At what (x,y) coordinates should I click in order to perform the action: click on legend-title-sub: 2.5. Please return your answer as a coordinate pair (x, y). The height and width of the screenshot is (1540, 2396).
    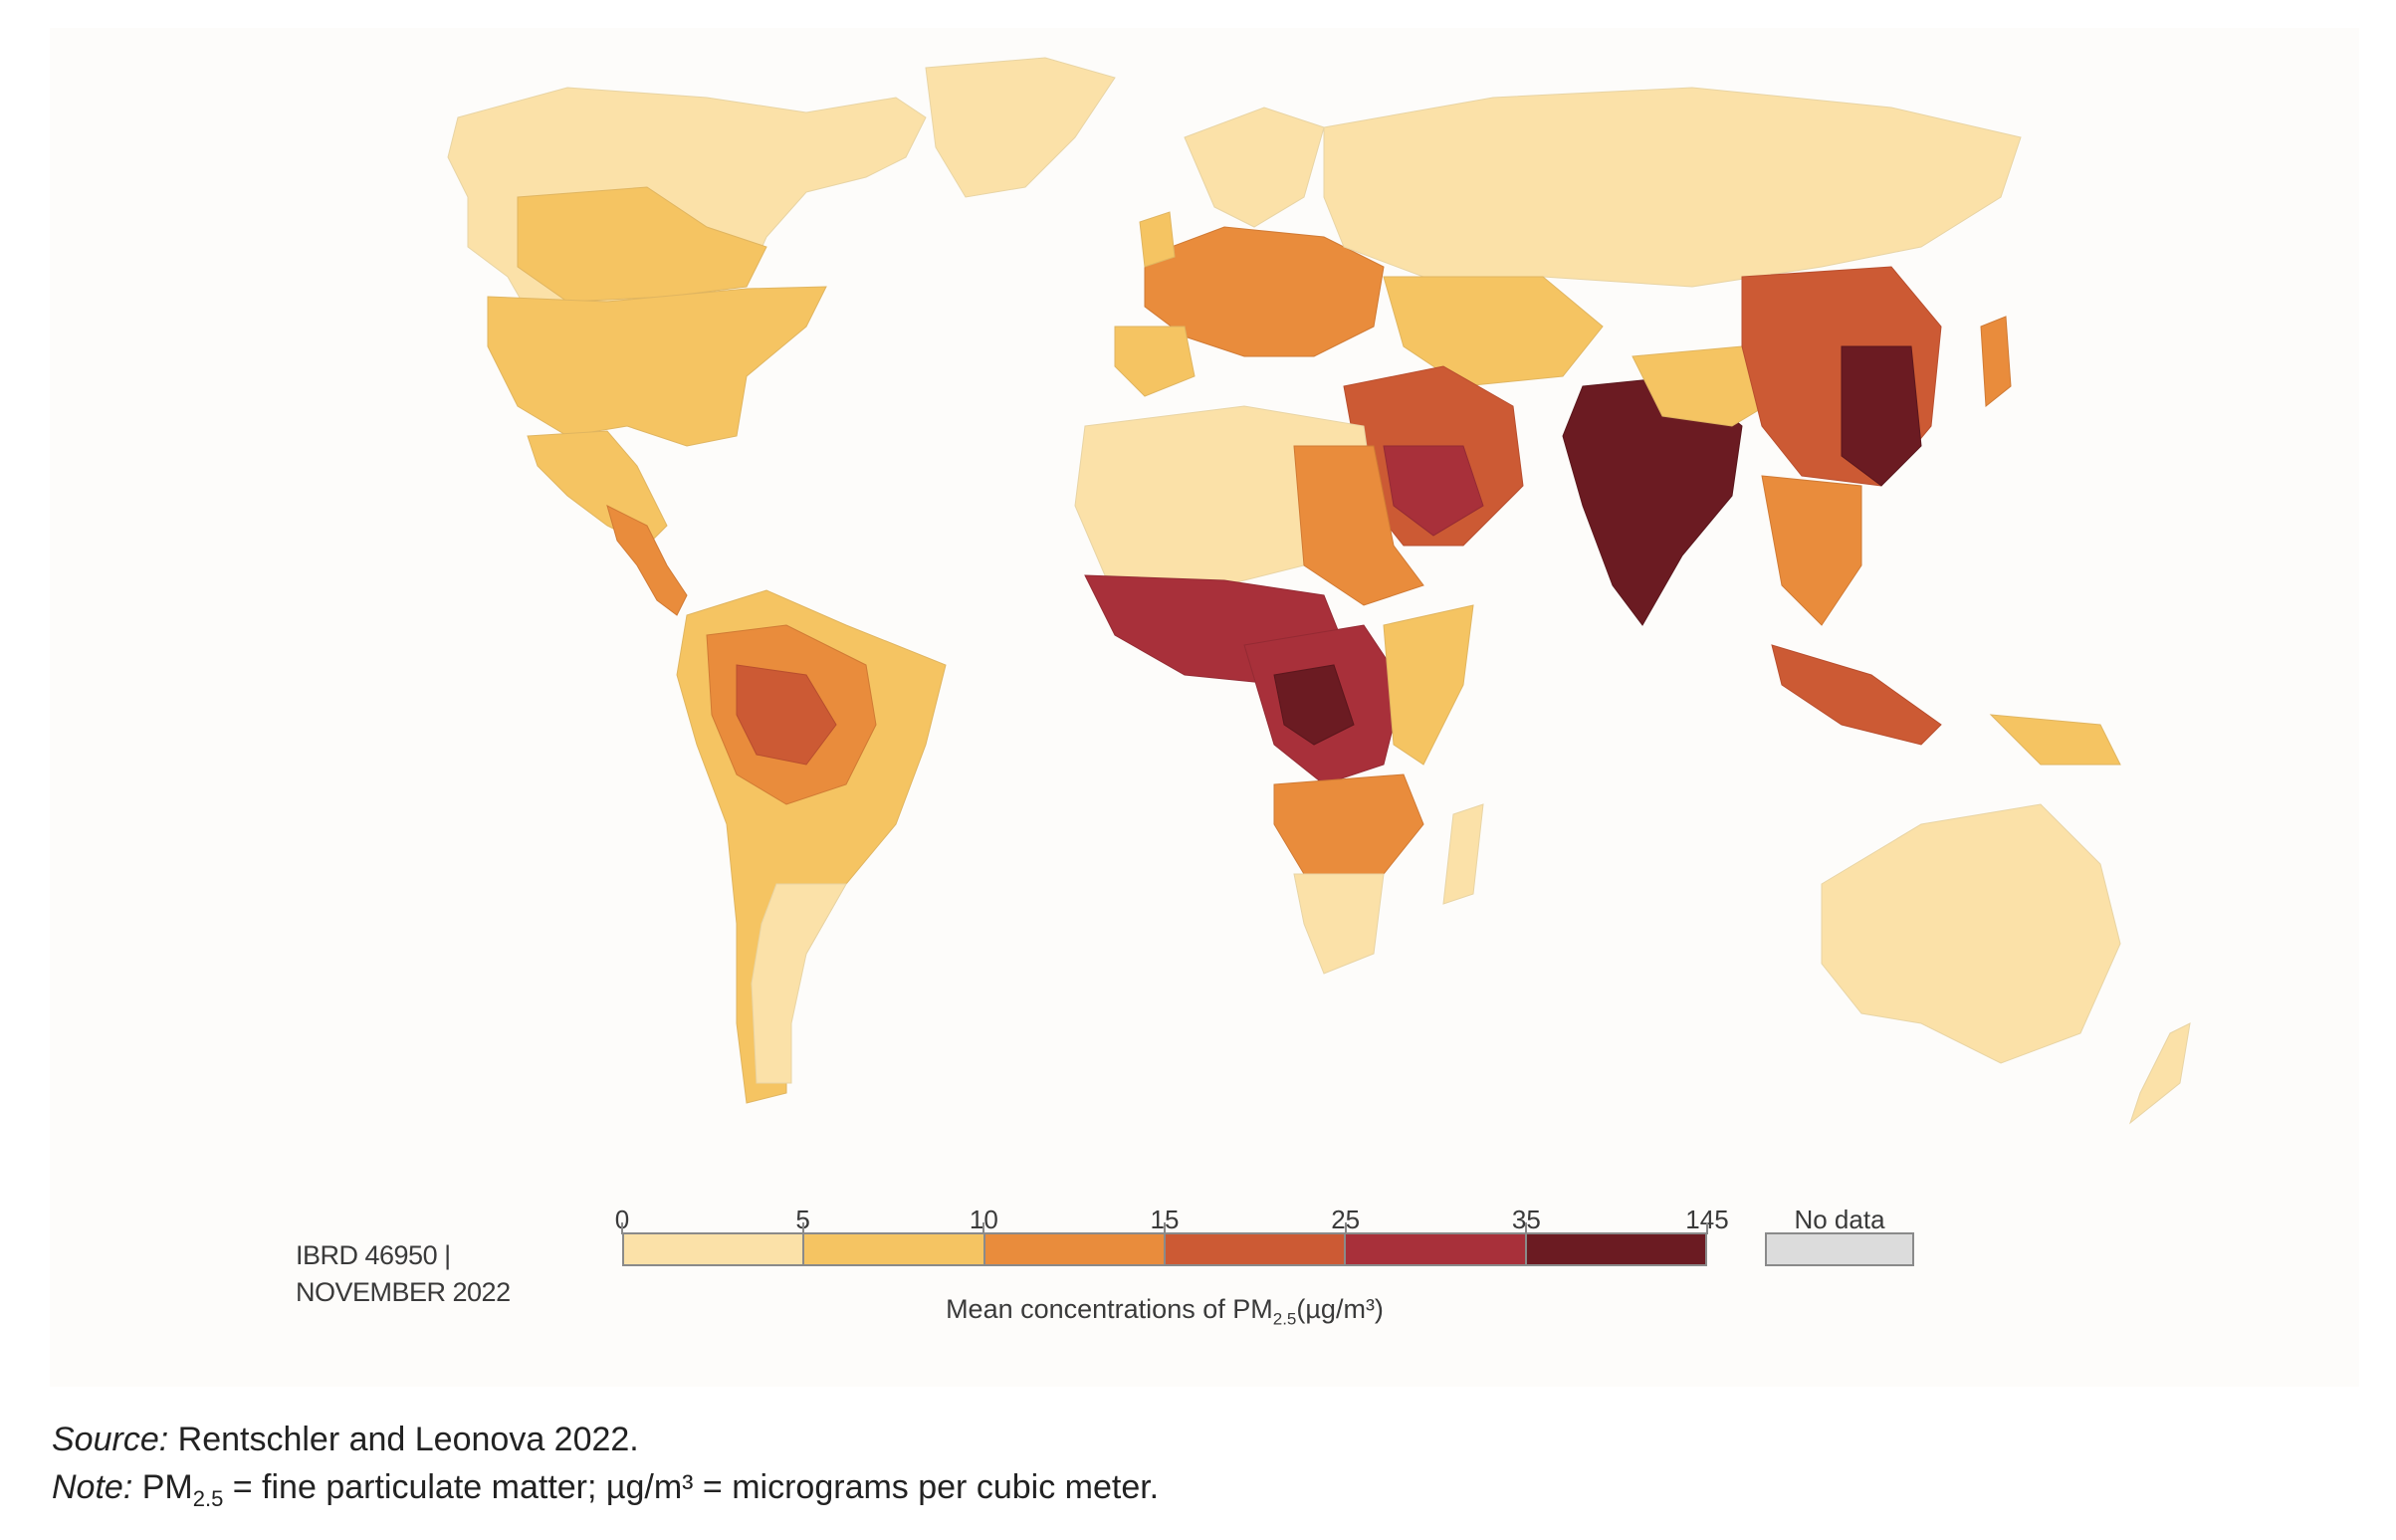
    Looking at the image, I should click on (1285, 1319).